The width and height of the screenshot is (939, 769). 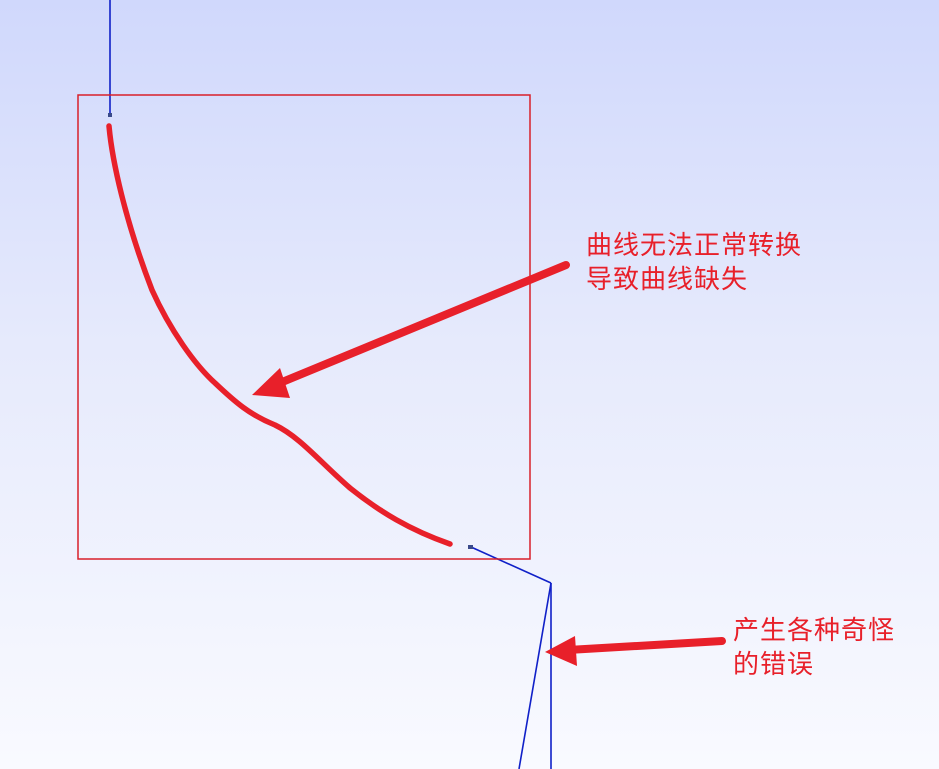 I want to click on geometry-line-slanted, so click(x=535, y=675).